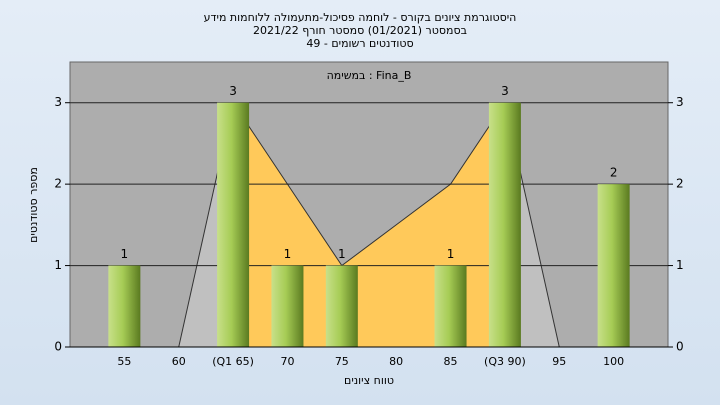 The height and width of the screenshot is (405, 720). What do you see at coordinates (680, 184) in the screenshot?
I see `y2-tick-label: 2` at bounding box center [680, 184].